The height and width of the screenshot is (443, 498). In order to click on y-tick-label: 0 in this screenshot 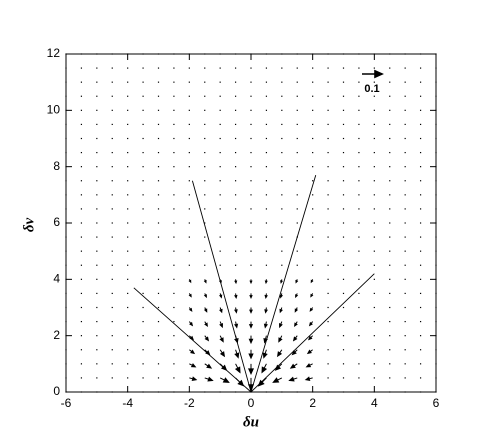, I will do `click(56, 391)`.